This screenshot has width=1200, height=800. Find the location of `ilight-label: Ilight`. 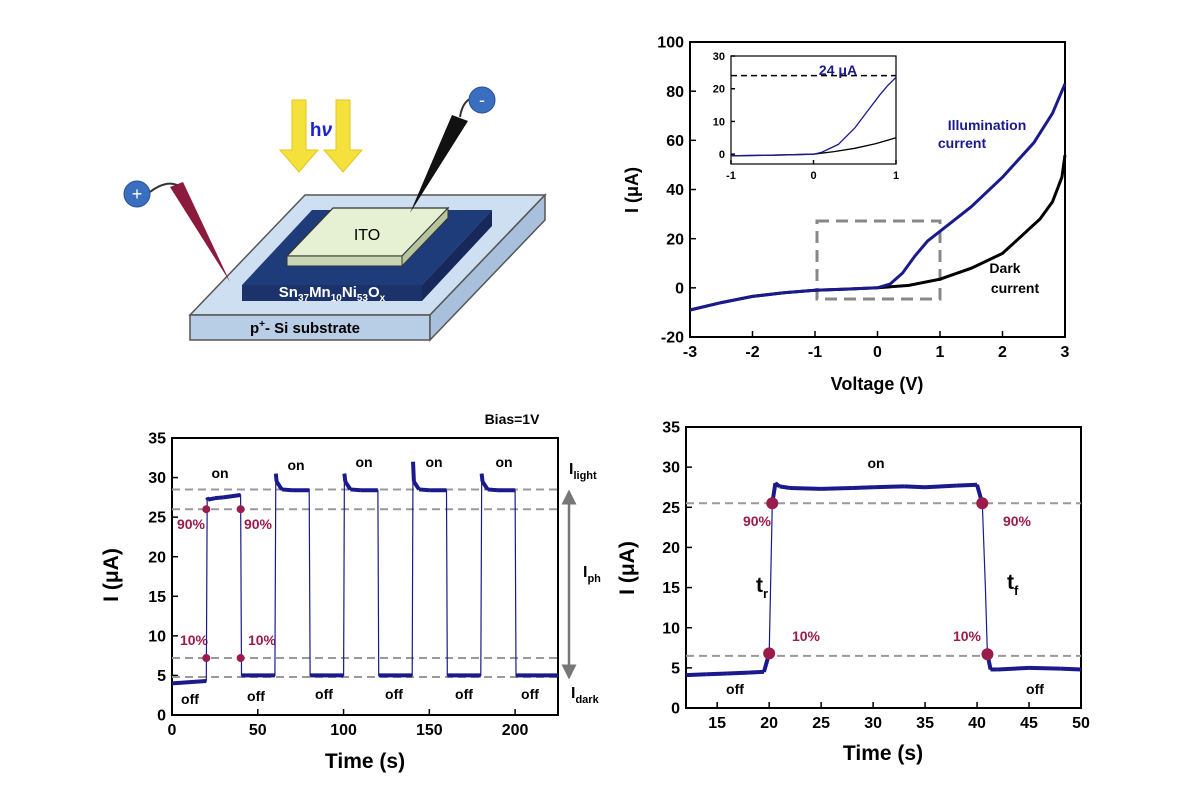

ilight-label: Ilight is located at coordinates (583, 471).